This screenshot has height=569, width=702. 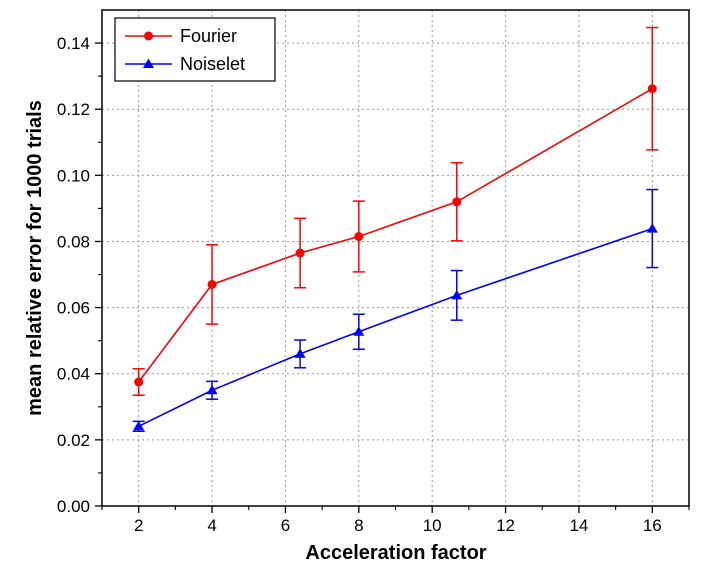 I want to click on x-tick-label: 6, so click(x=285, y=525).